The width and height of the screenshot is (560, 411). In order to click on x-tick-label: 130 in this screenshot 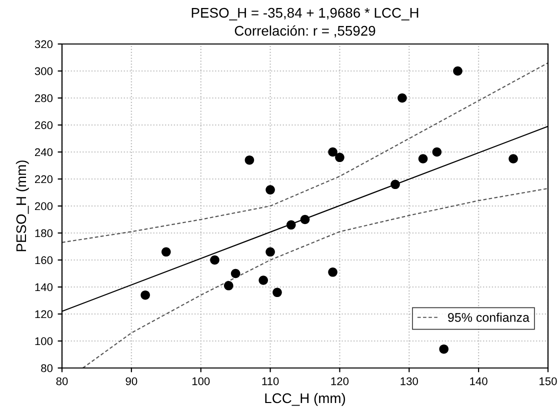, I will do `click(409, 381)`.